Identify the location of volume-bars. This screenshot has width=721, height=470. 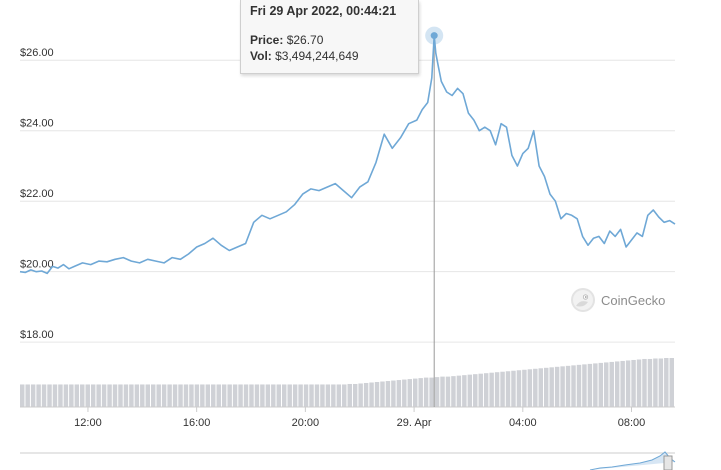
(347, 382).